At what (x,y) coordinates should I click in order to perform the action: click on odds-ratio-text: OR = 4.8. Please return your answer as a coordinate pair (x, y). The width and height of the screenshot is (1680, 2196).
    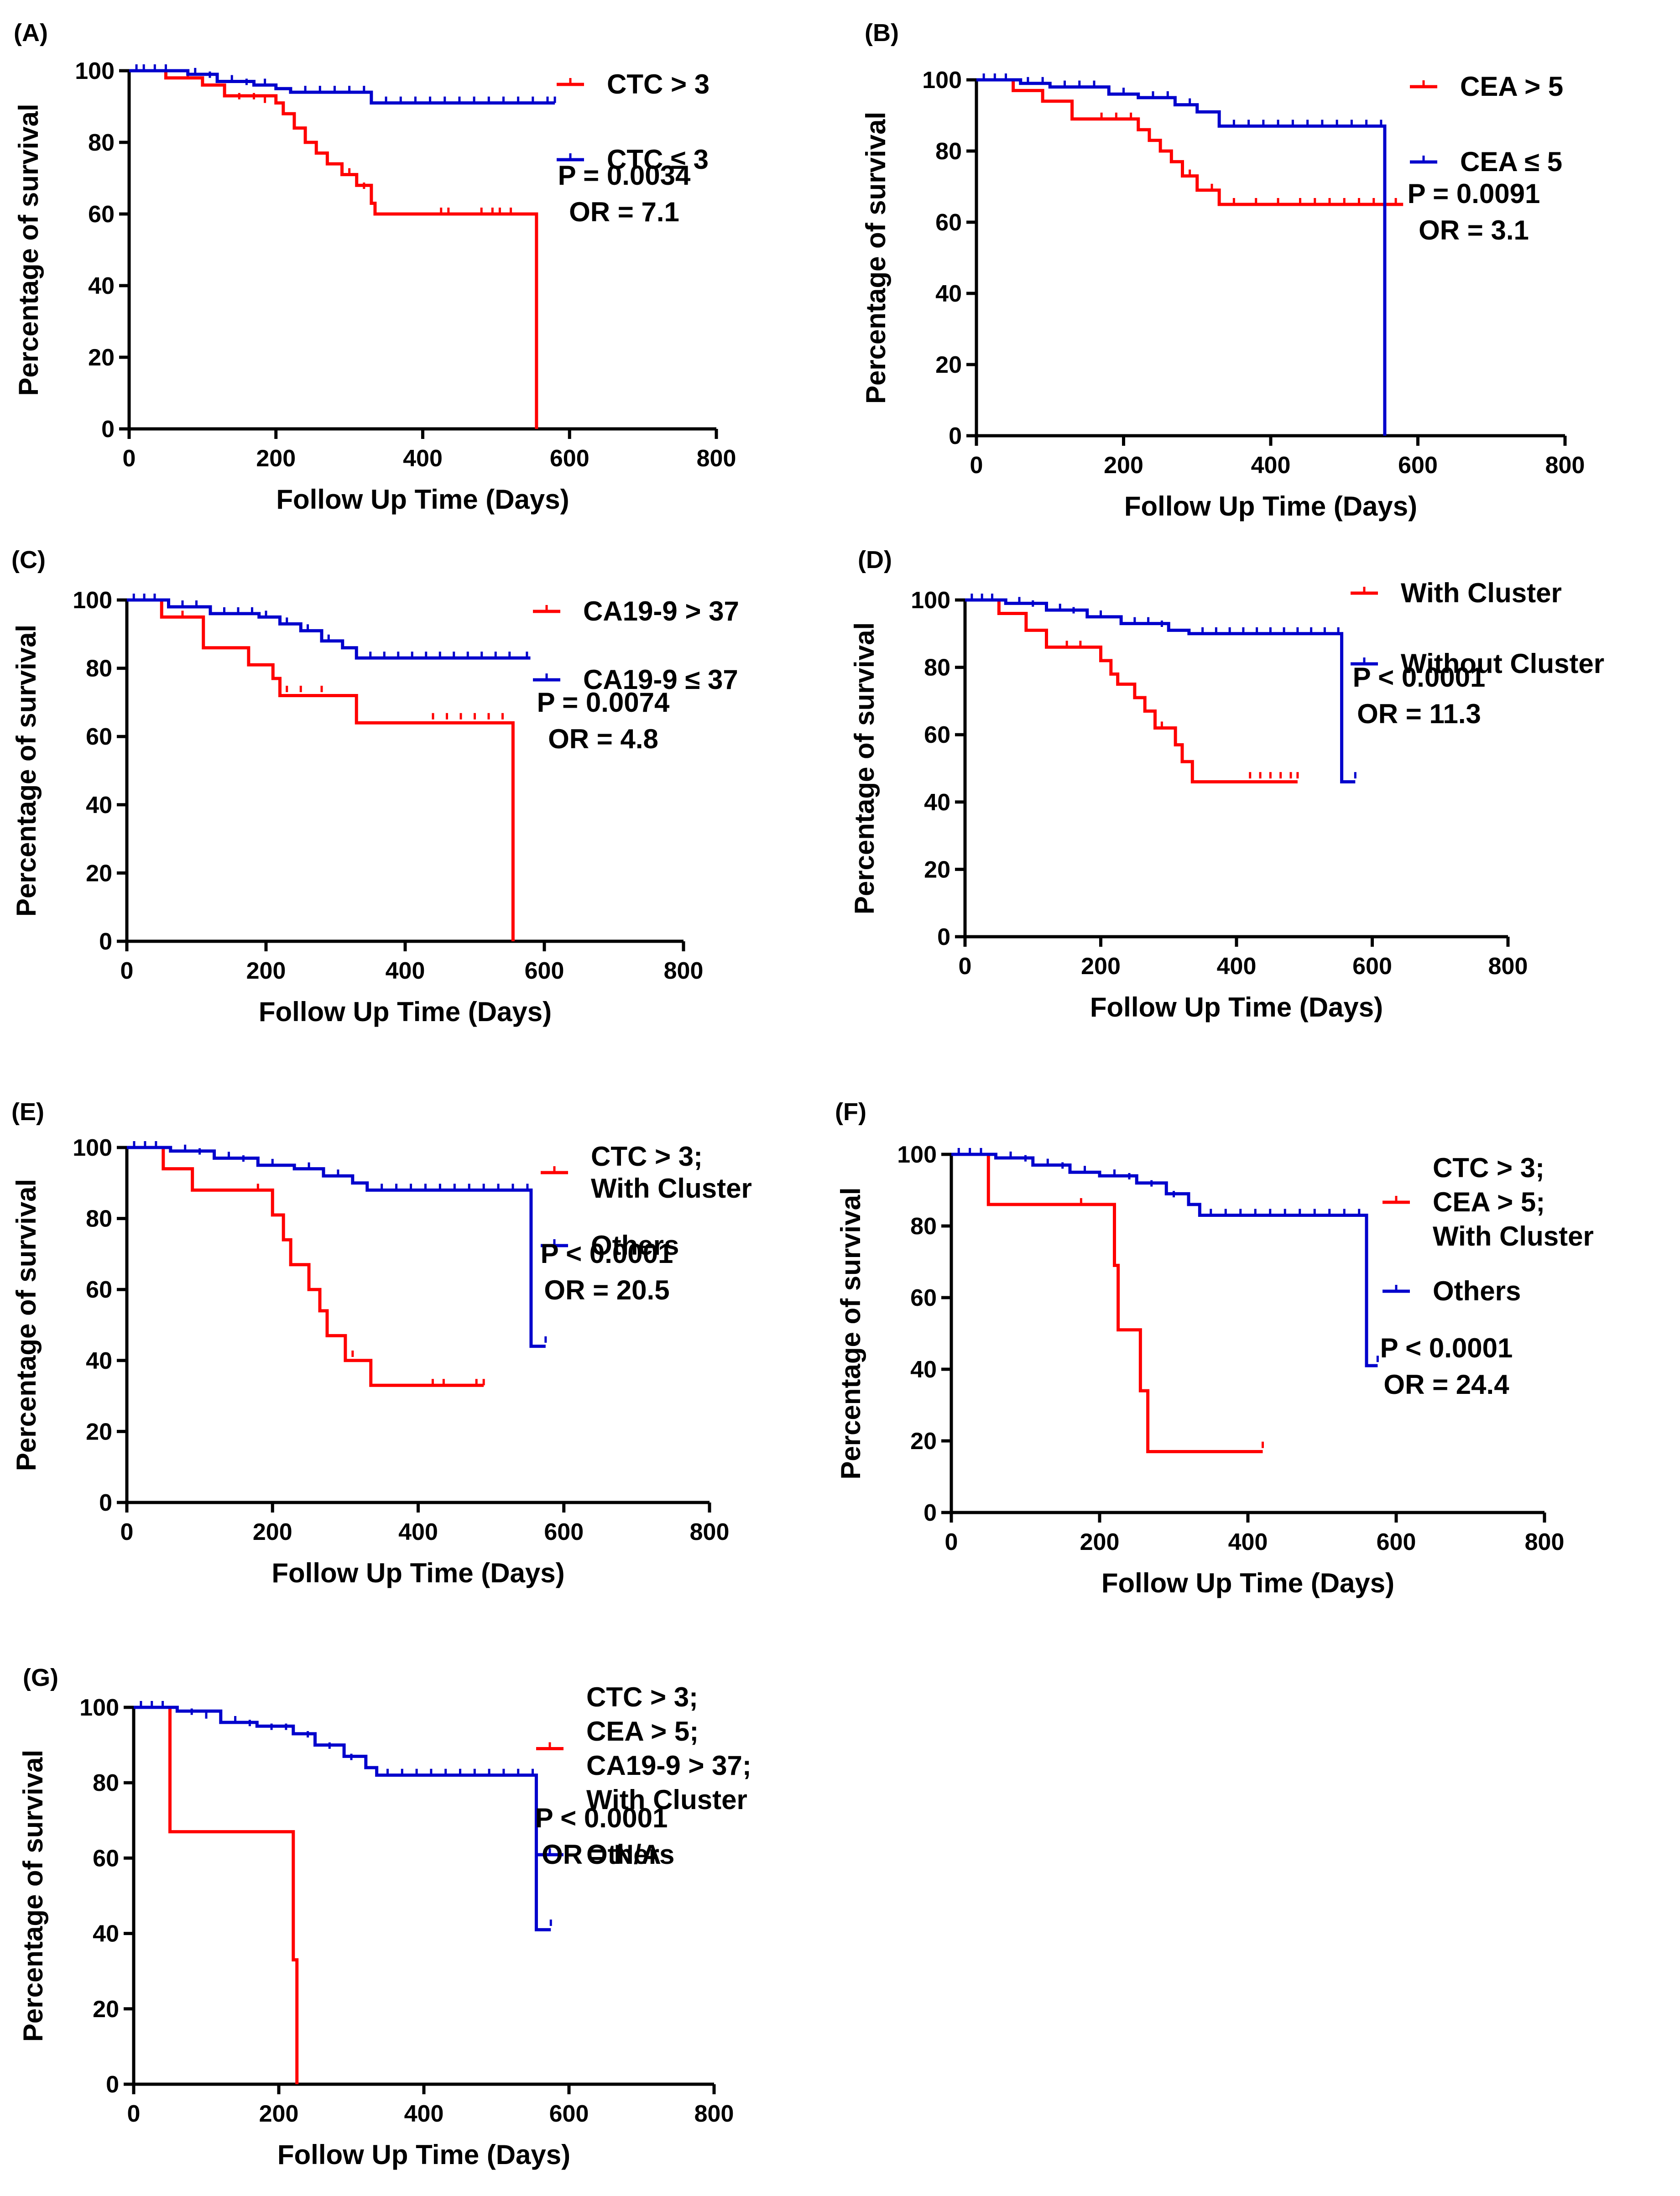
    Looking at the image, I should click on (603, 739).